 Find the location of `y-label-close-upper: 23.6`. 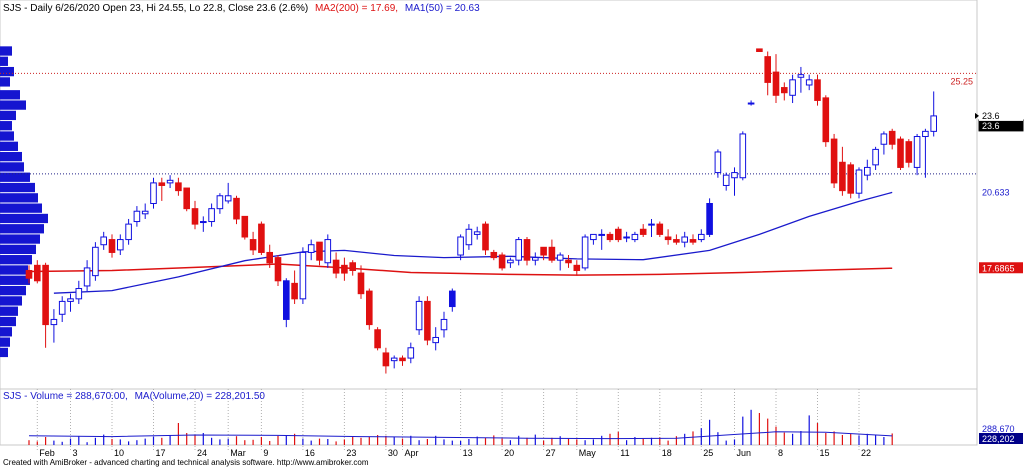

y-label-close-upper: 23.6 is located at coordinates (991, 116).